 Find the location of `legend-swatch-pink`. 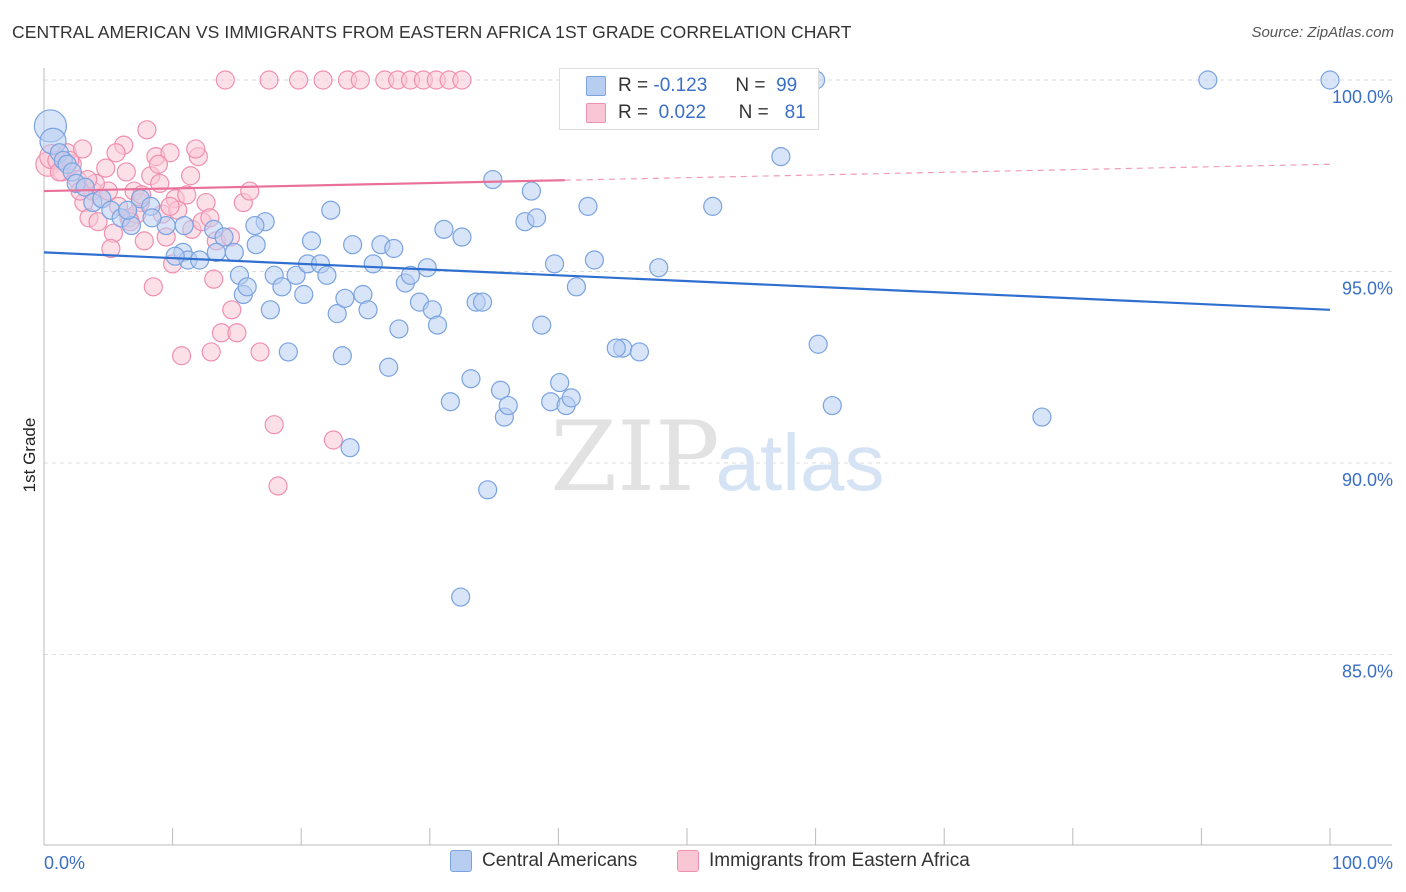

legend-swatch-pink is located at coordinates (596, 113).